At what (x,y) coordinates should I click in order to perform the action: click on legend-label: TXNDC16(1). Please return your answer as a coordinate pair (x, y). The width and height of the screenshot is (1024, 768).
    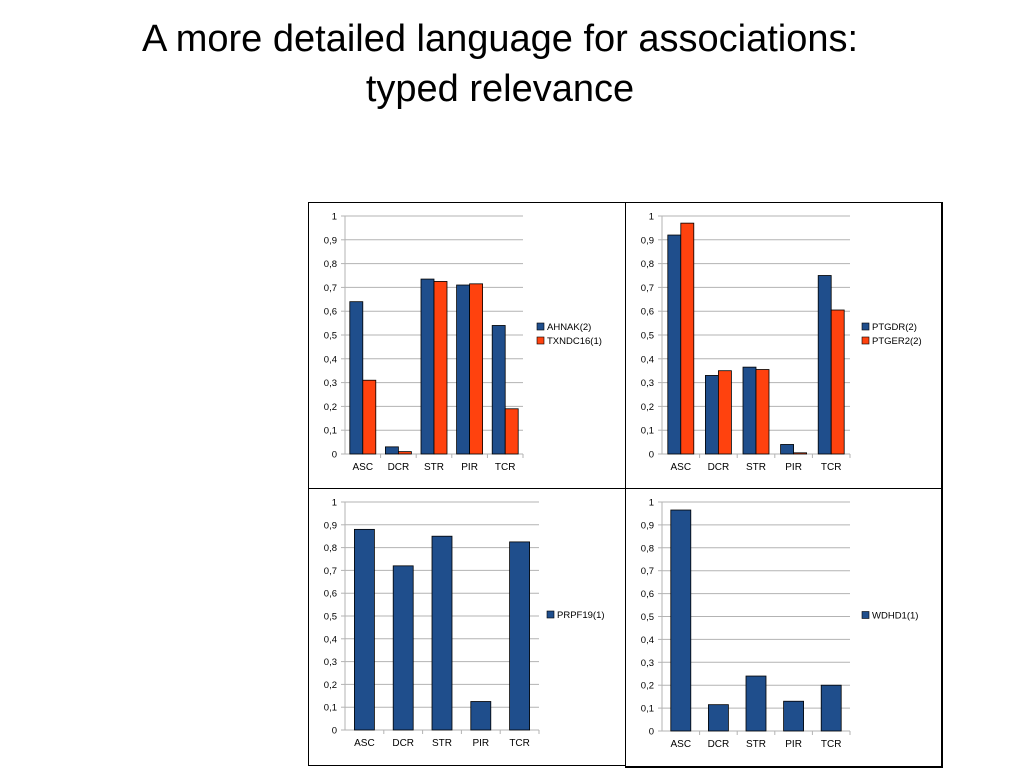
    Looking at the image, I should click on (574, 341).